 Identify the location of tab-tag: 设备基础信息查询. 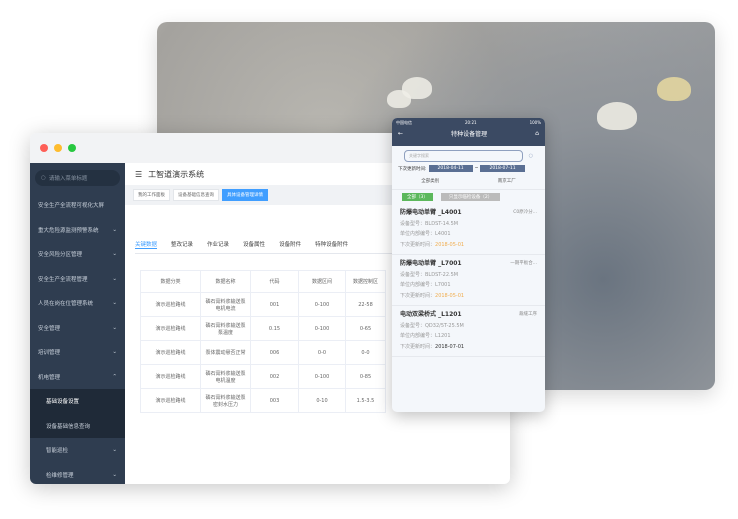
(196, 195).